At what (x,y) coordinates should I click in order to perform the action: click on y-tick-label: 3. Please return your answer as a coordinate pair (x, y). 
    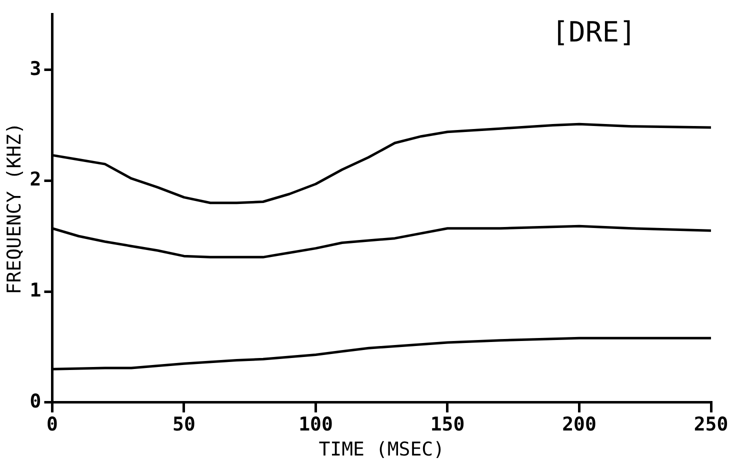
    Looking at the image, I should click on (36, 69).